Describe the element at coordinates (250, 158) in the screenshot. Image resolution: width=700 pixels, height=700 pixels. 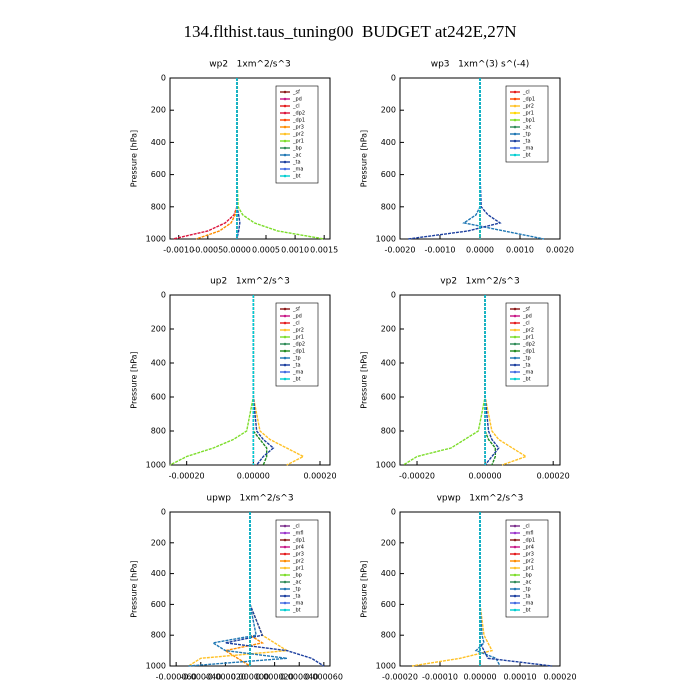
I see `plot-frame` at that location.